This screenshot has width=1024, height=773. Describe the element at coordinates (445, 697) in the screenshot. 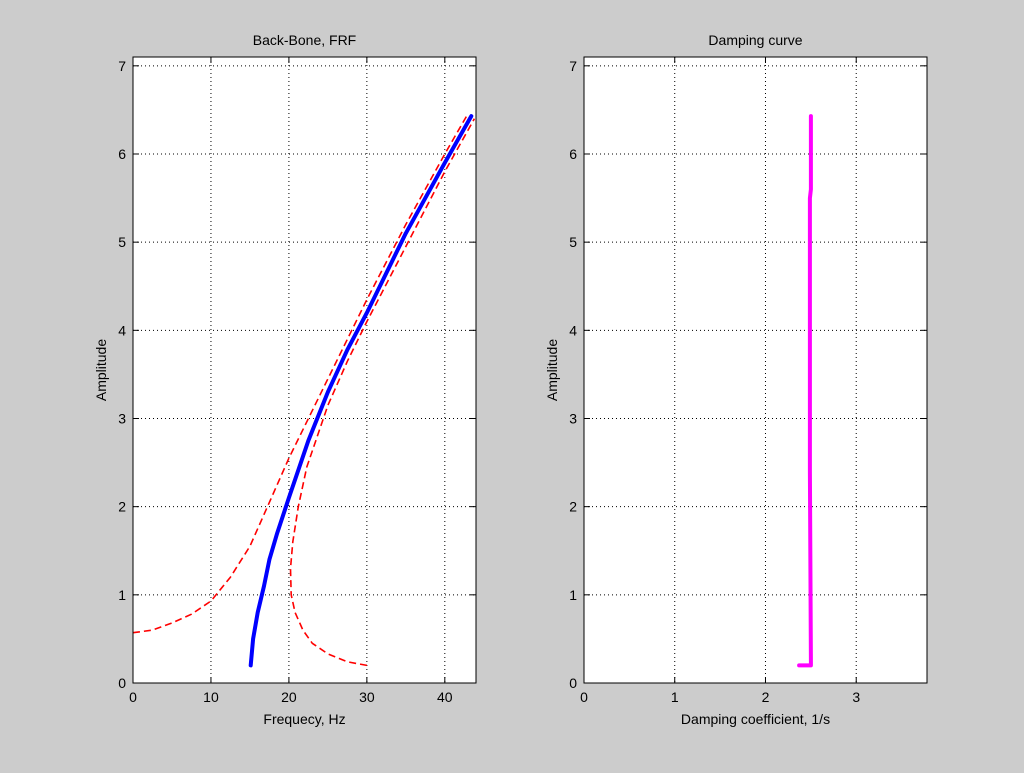

I see `x-tick-label: 40` at that location.